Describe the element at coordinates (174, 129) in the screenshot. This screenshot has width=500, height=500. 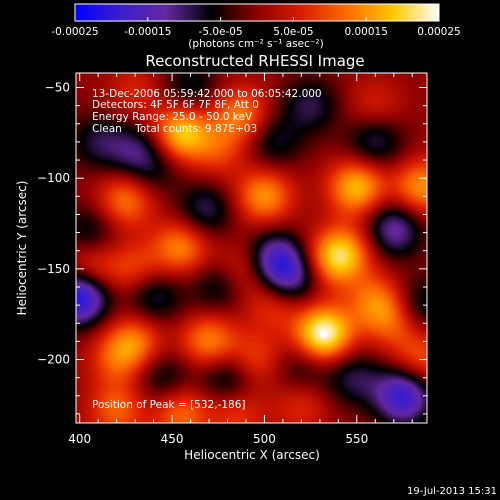
I see `annotation-counts: Clean Total counts: 9.87E+03` at that location.